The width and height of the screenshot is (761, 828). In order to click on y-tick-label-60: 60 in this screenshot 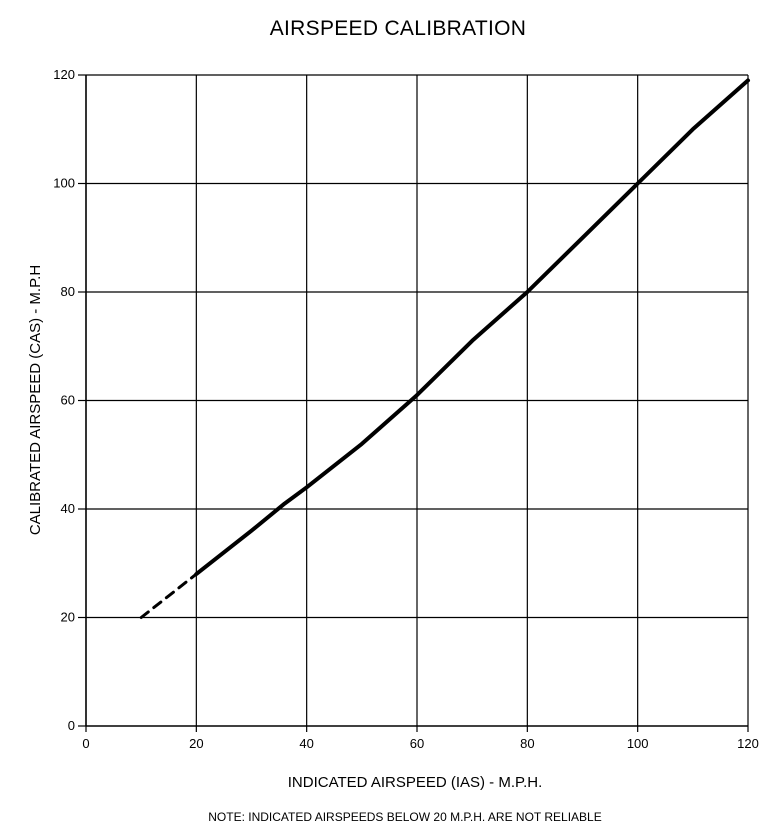, I will do `click(68, 400)`.